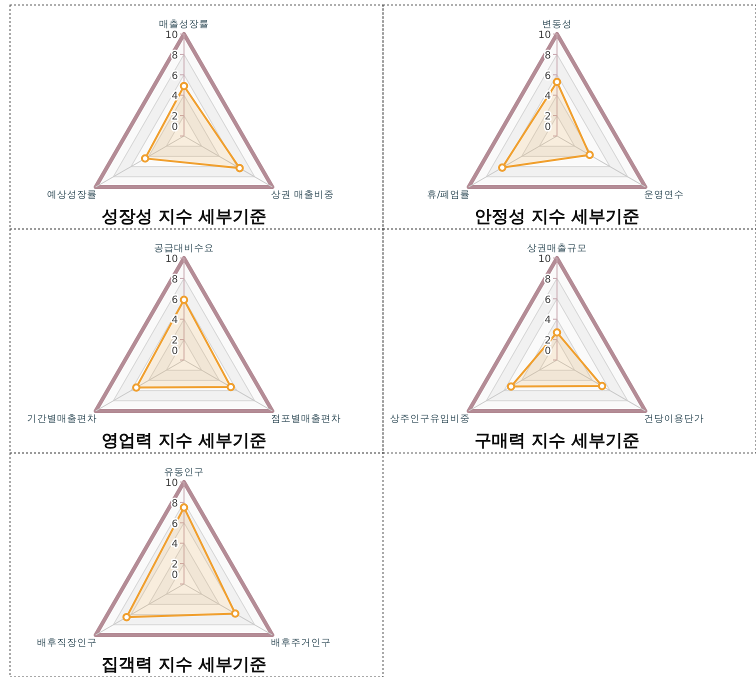  I want to click on spoke-label: 공급대비수요, so click(184, 248).